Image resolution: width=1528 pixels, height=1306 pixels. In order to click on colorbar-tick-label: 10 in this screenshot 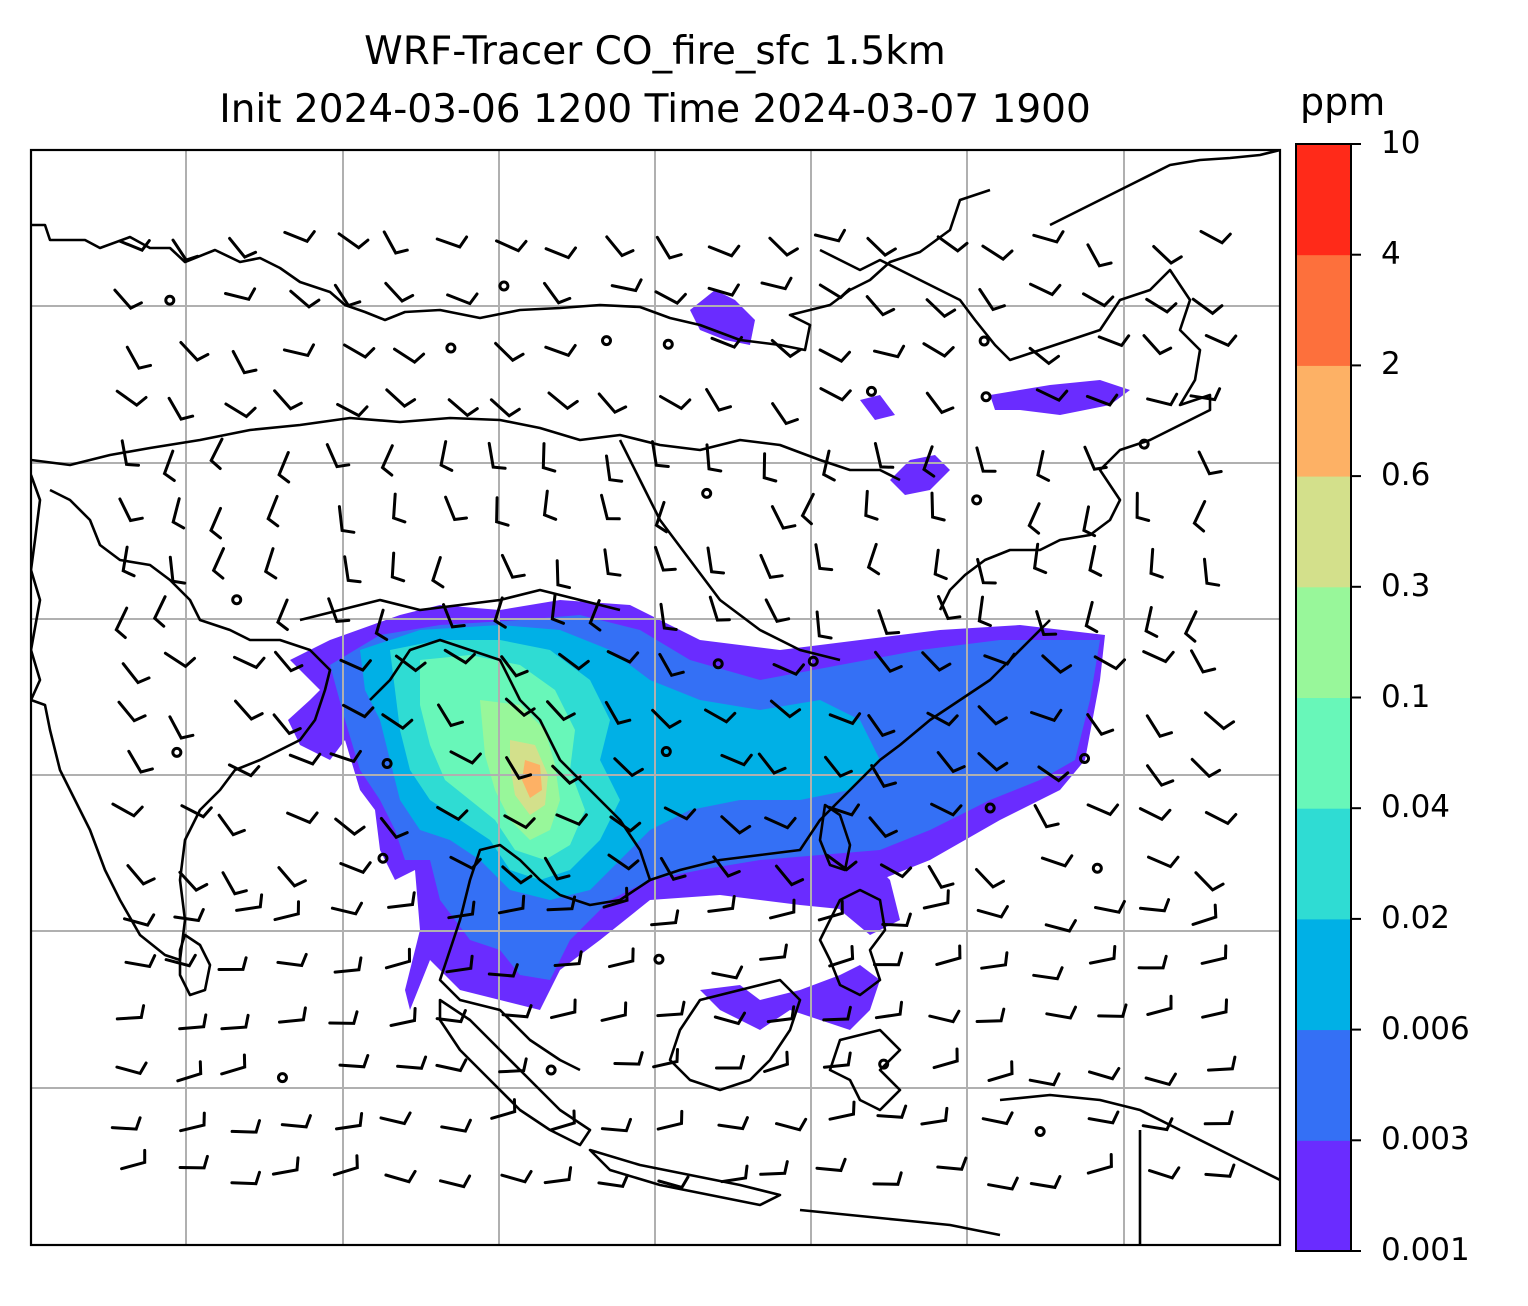, I will do `click(1401, 143)`.